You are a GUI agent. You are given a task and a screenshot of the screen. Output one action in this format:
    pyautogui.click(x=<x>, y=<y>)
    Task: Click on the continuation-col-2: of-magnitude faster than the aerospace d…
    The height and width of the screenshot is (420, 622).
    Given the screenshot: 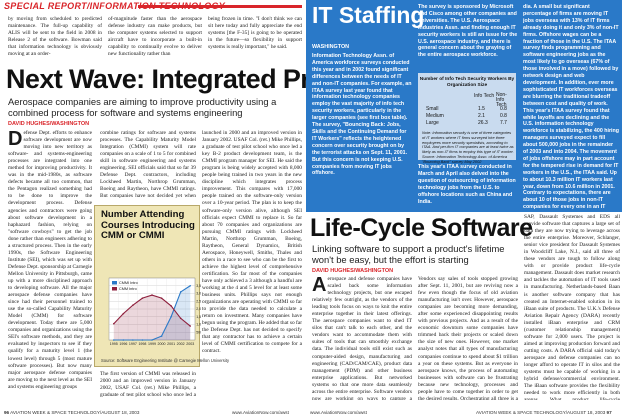 What is the action you would take?
    pyautogui.click(x=155, y=36)
    